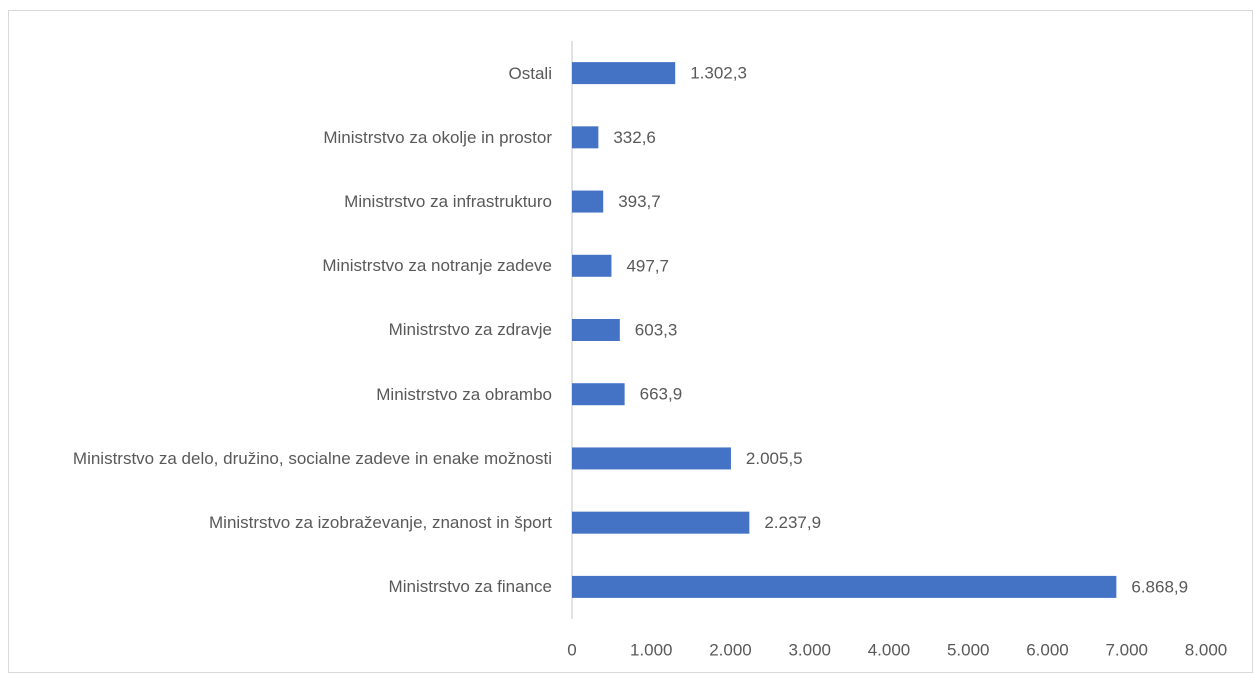 The height and width of the screenshot is (673, 1254). I want to click on y-tick-label: Ostali, so click(530, 73).